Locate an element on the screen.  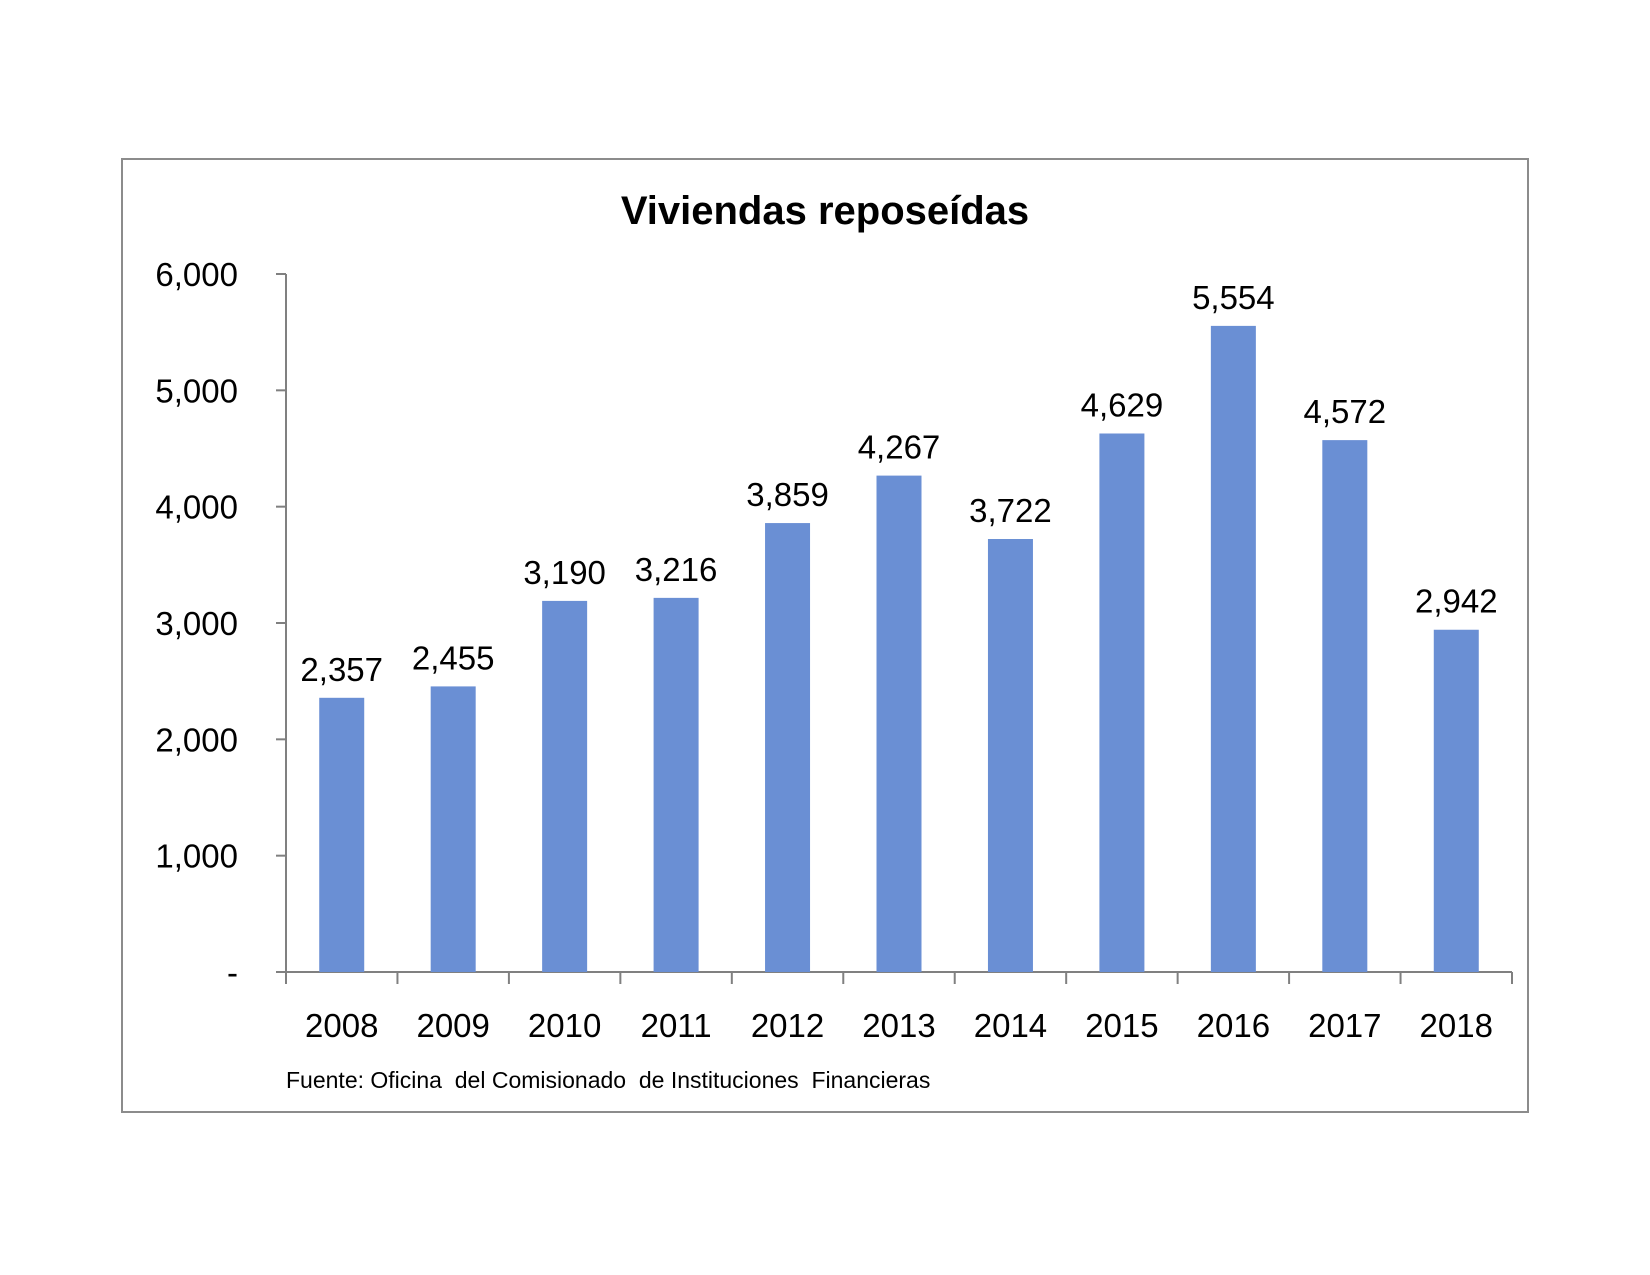
x-tick-label-2017: 2017 is located at coordinates (1344, 1025).